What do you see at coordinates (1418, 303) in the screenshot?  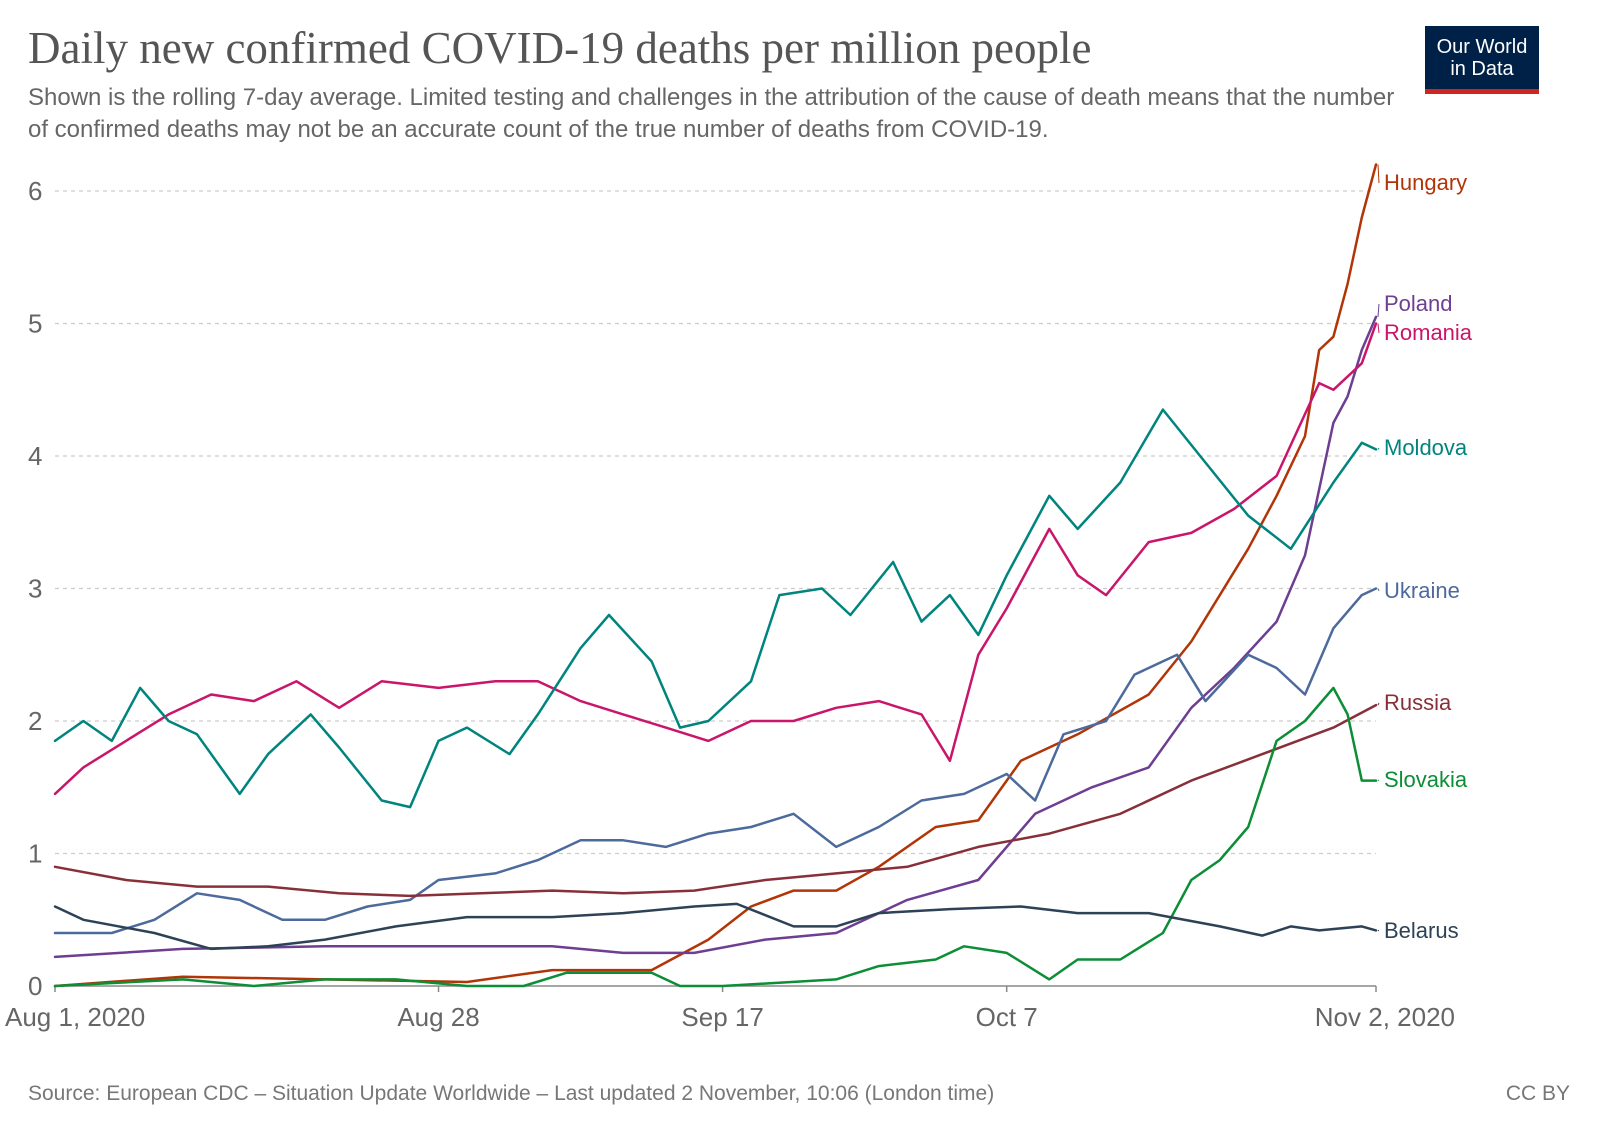 I see `series-label-poland: Poland` at bounding box center [1418, 303].